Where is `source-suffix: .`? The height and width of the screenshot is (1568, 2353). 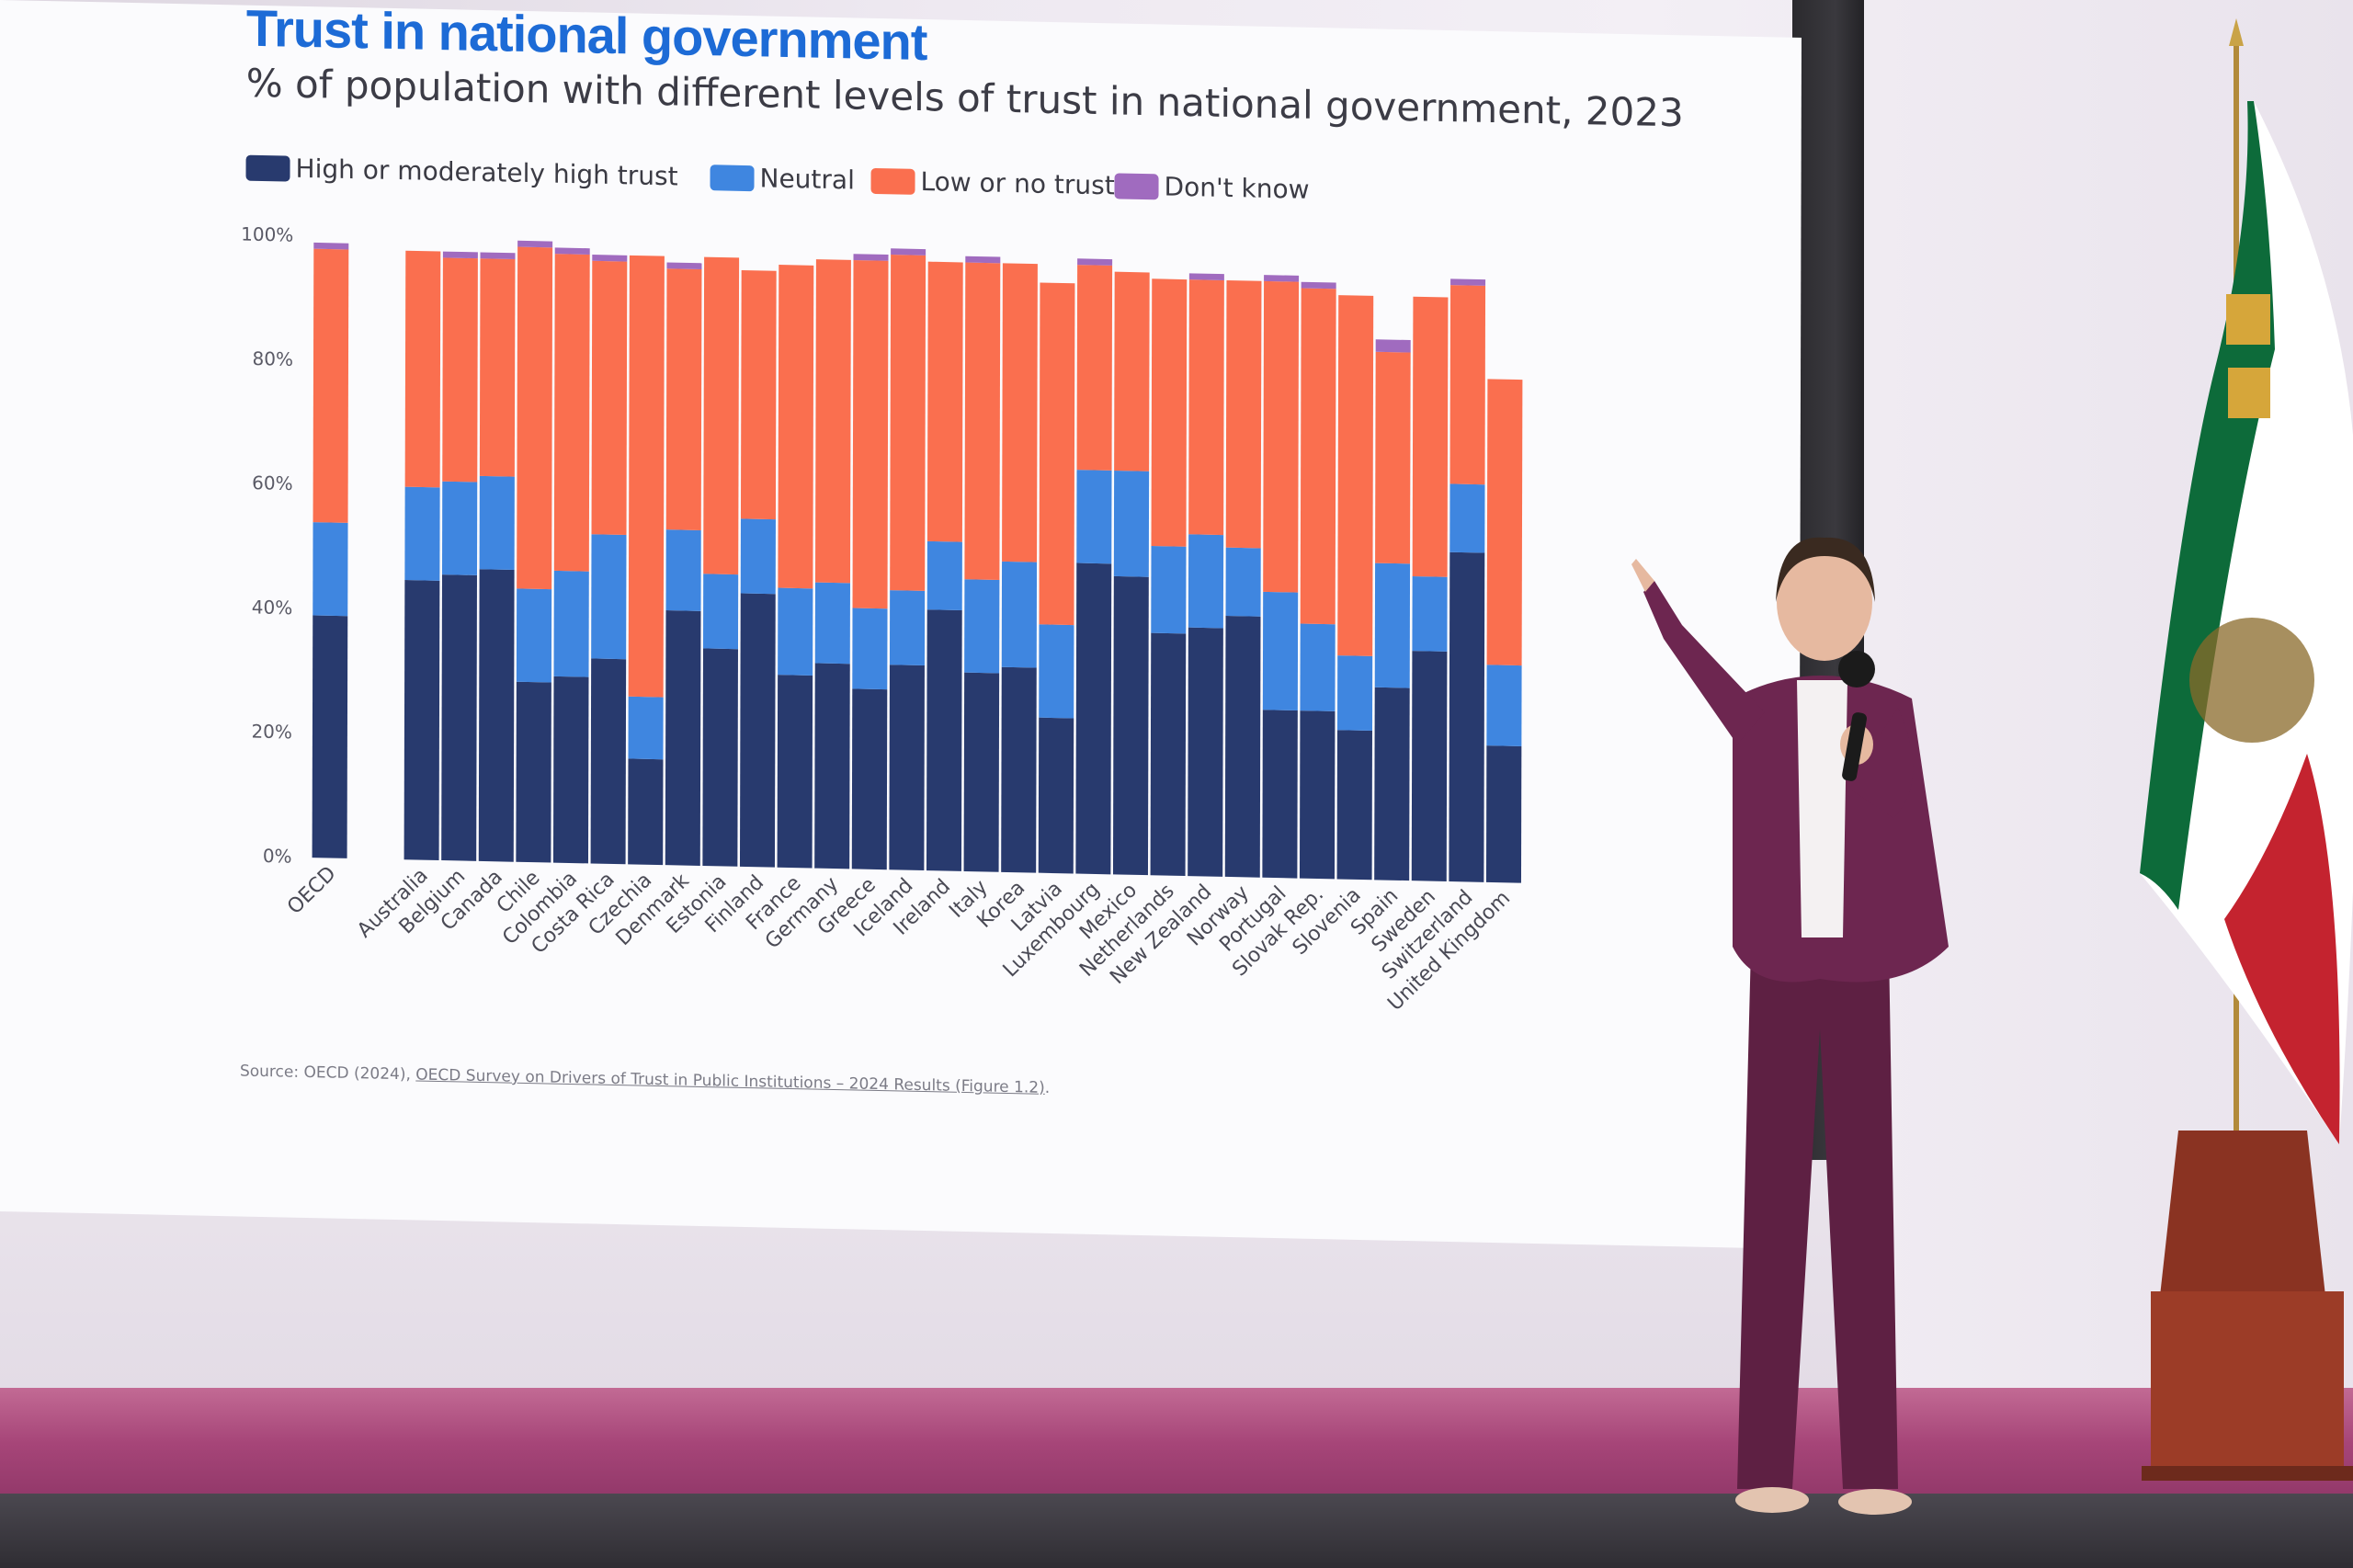
source-suffix: . is located at coordinates (1047, 1087).